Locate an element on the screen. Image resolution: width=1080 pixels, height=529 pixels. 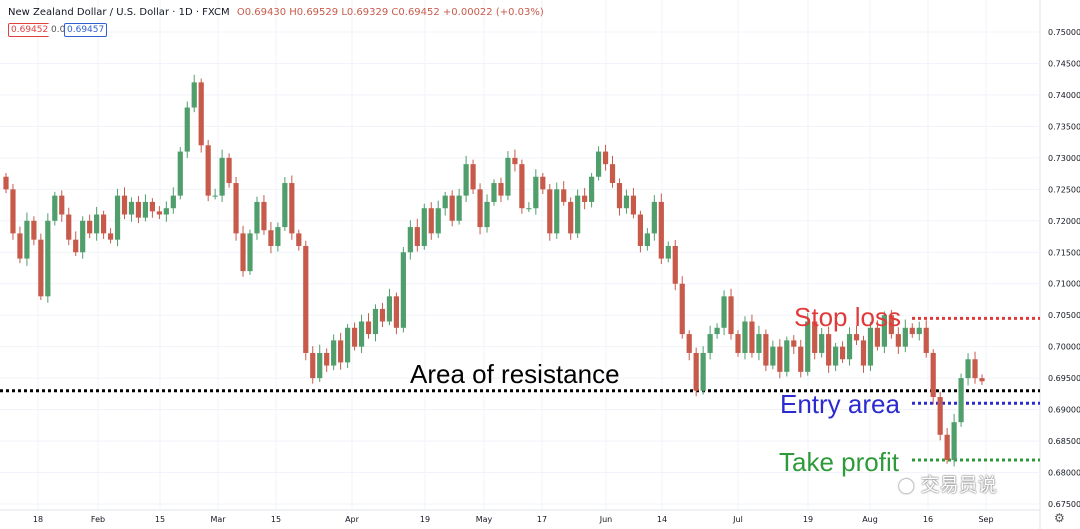
price-tick-label: 0.72000 is located at coordinates (1064, 221).